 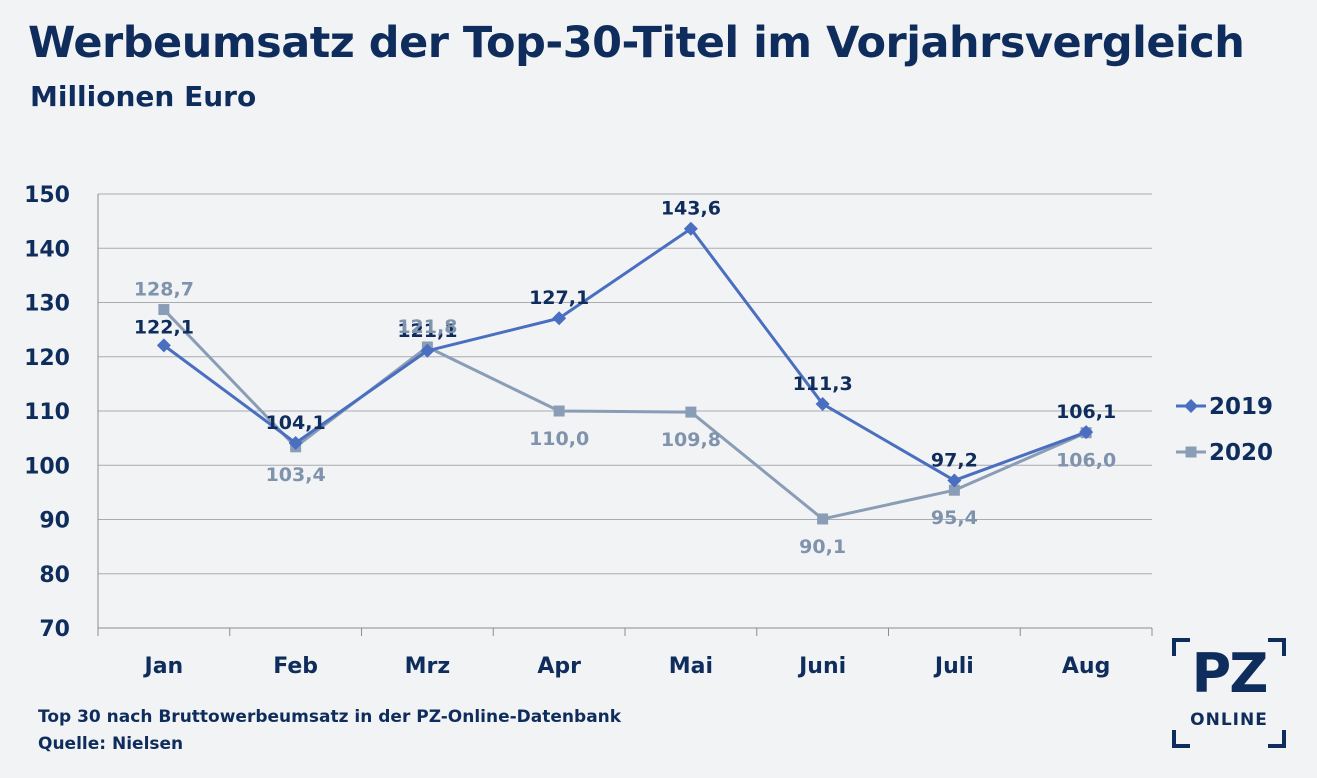 I want to click on y-tick-label: 110, so click(x=47, y=412).